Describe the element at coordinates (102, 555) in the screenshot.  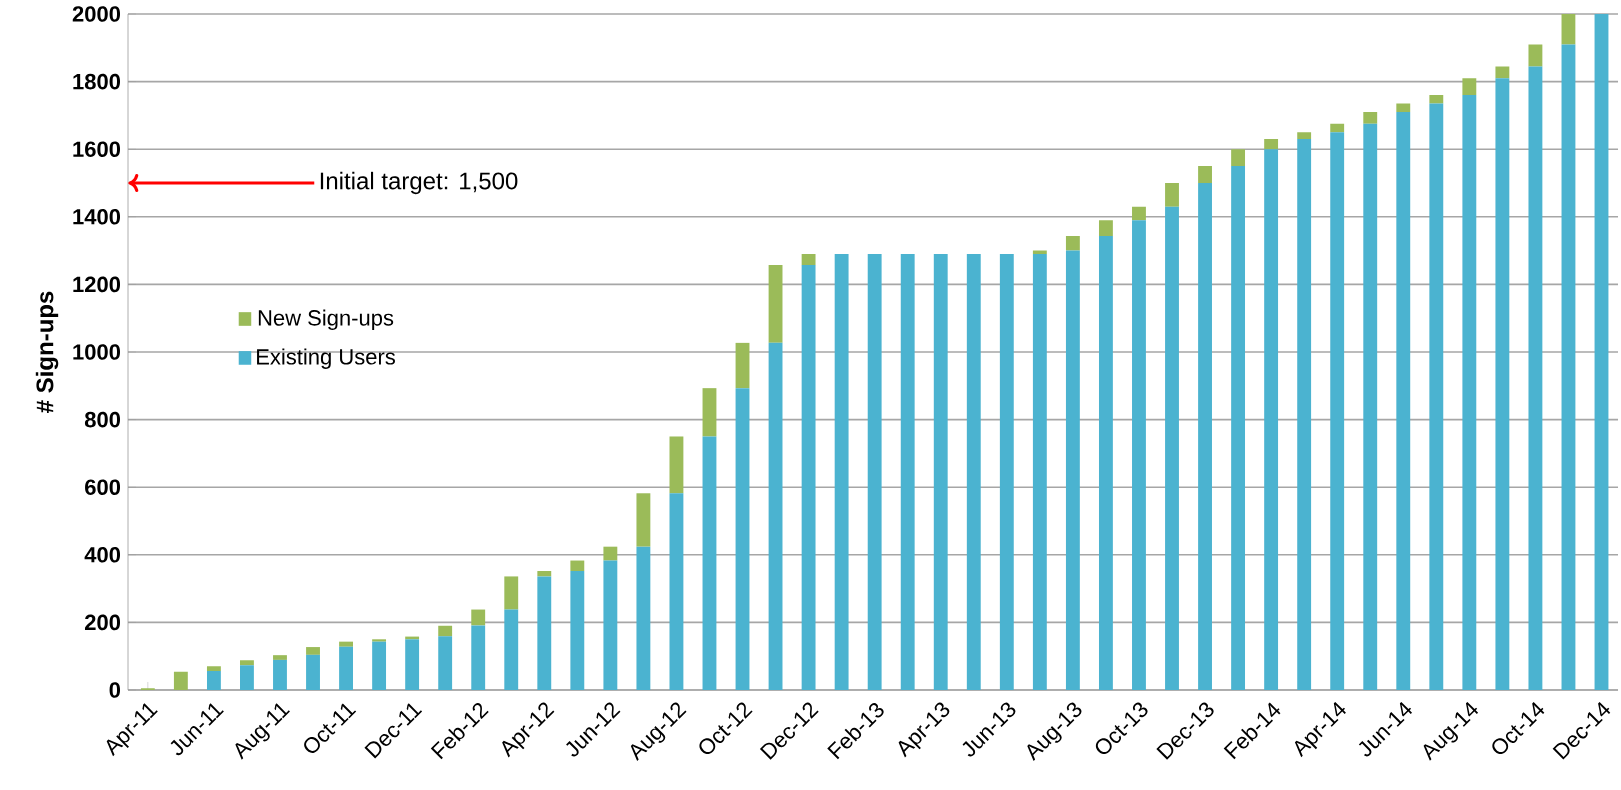
I see `y-tick-label: 400` at that location.